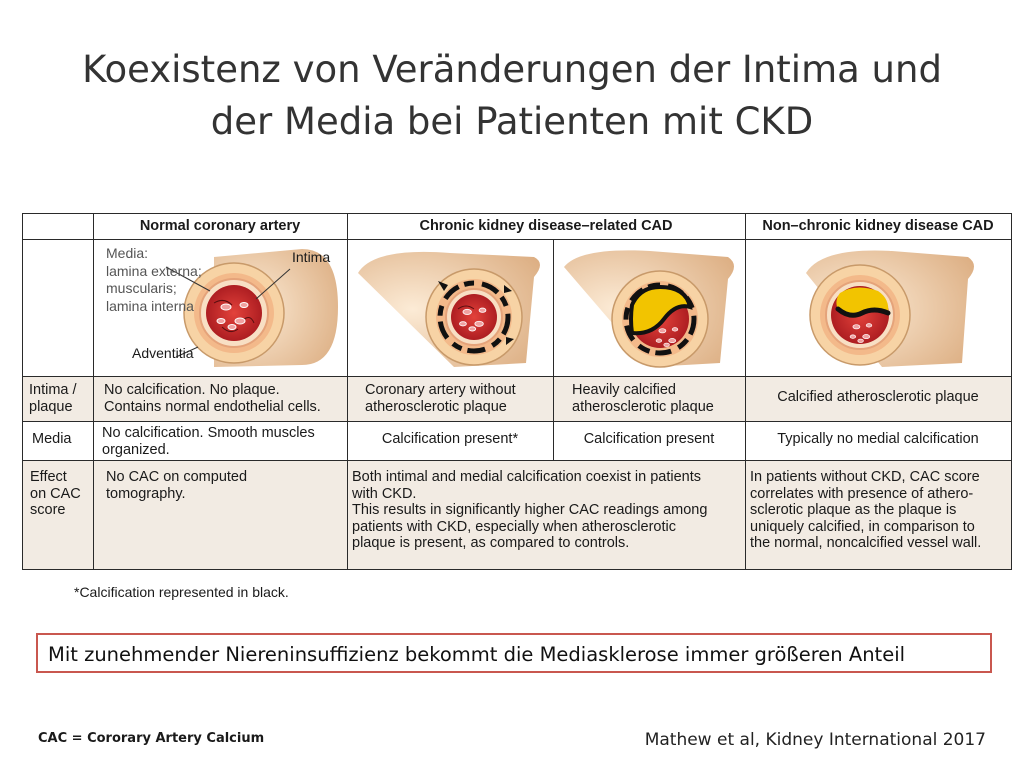 Image resolution: width=1024 pixels, height=768 pixels. I want to click on non-ckd-artery-plaque-illustration, so click(890, 308).